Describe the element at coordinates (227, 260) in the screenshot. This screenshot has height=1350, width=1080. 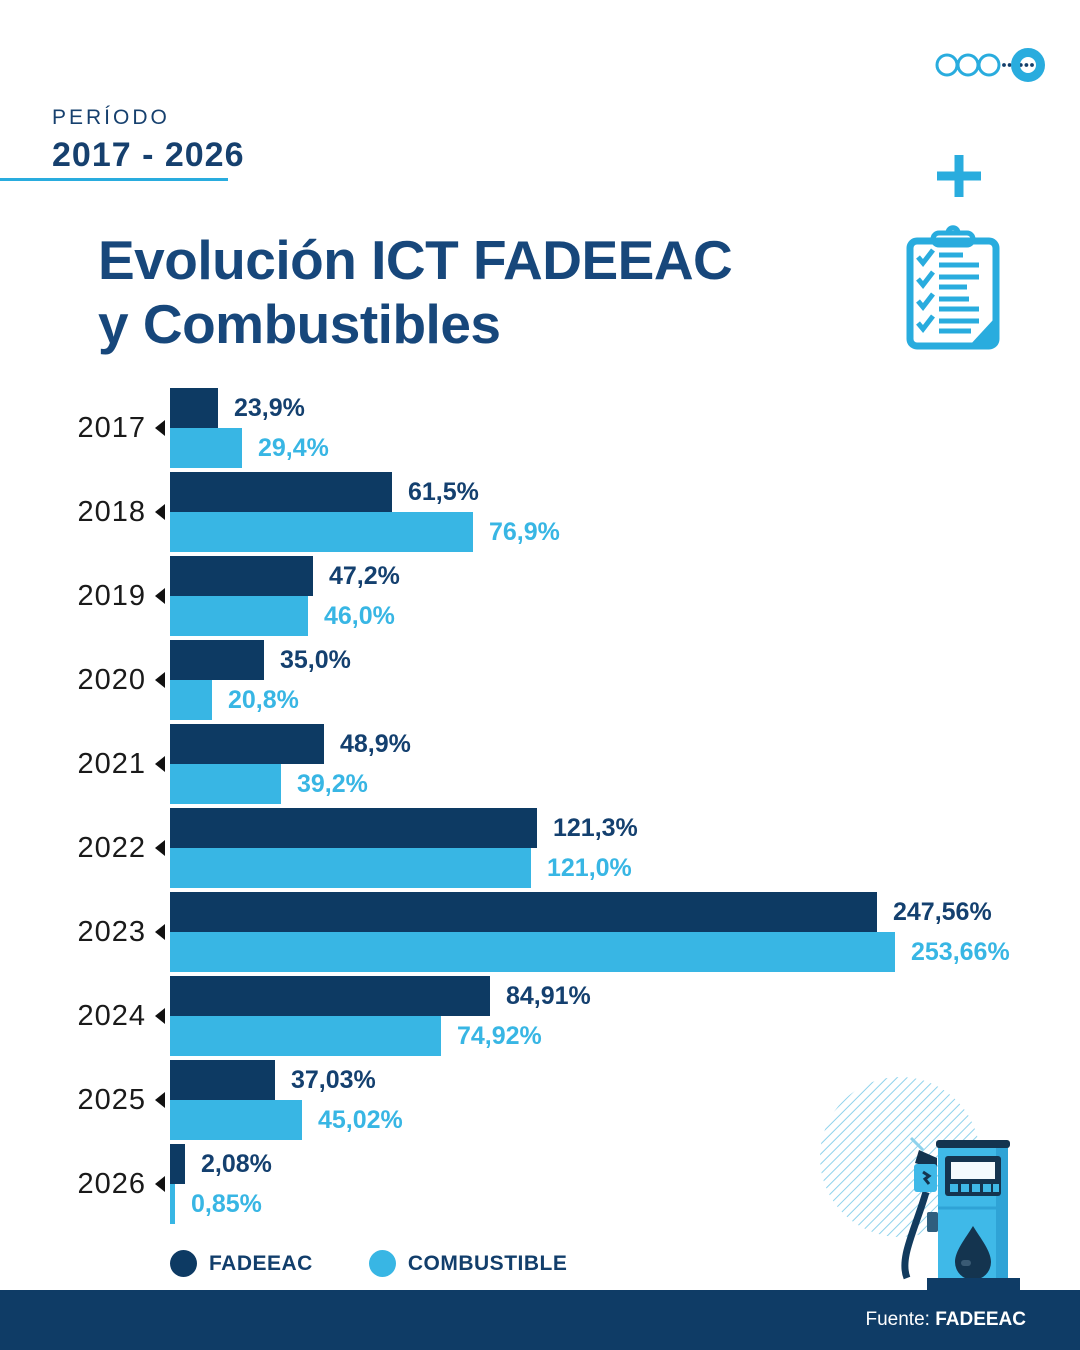
I see `title-bold: Evolución` at that location.